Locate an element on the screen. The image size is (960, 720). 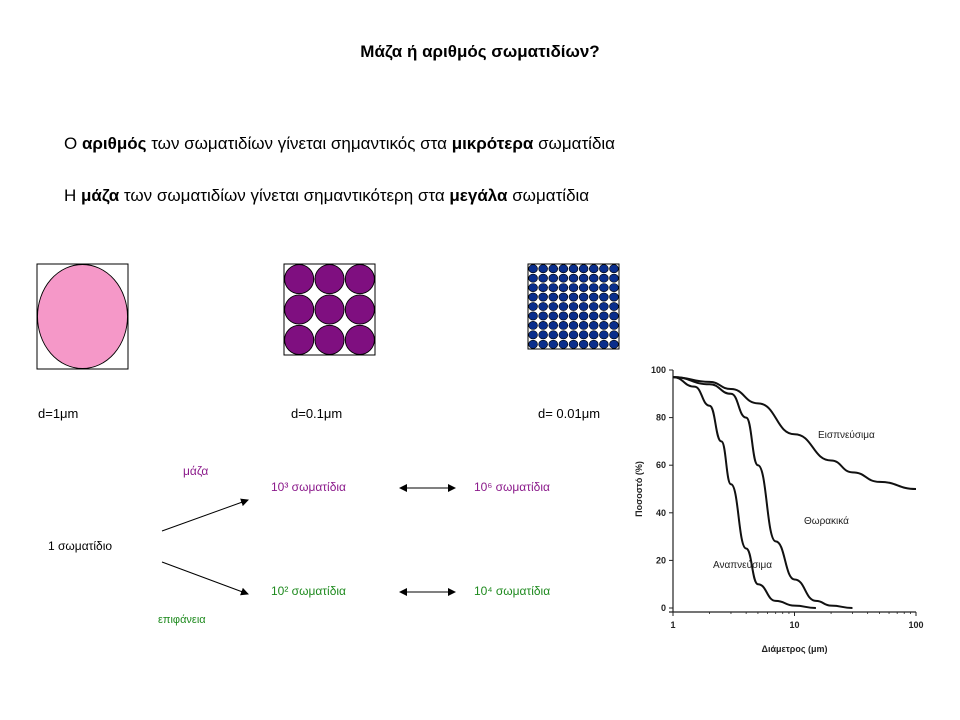
y-tick-label: 60 is located at coordinates (661, 465).